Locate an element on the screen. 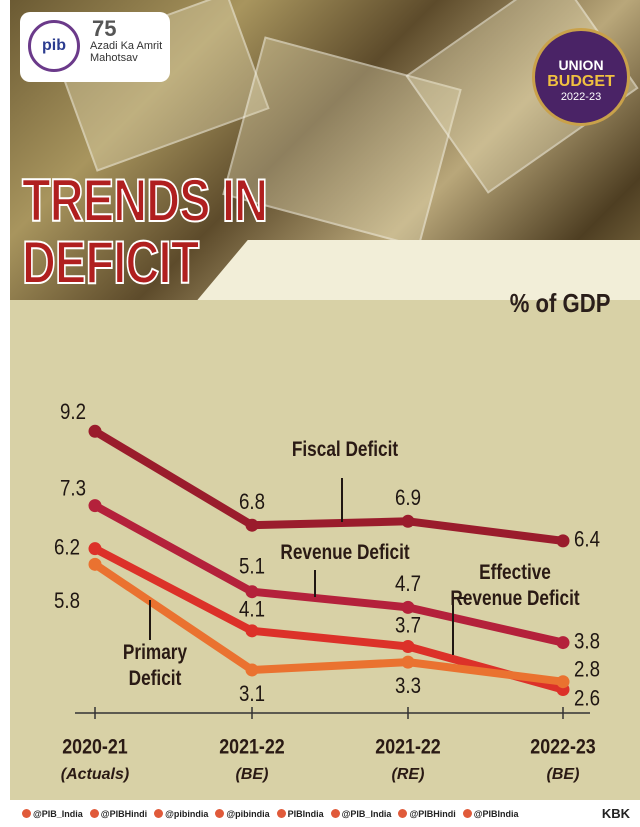 Image resolution: width=640 pixels, height=827 pixels. budget-badge: UNION BUDGET 2022-23 is located at coordinates (581, 77).